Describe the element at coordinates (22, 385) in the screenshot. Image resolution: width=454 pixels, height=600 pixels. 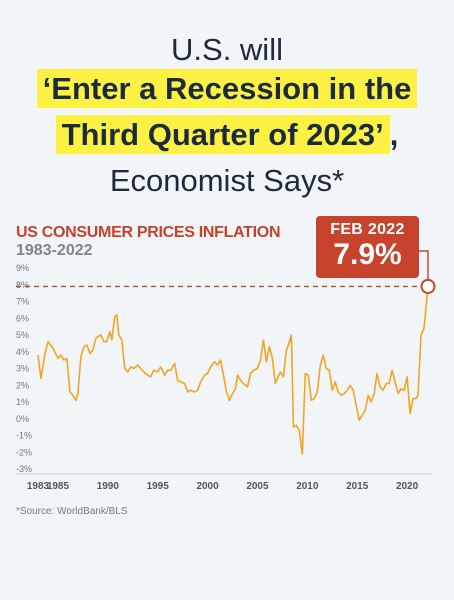
I see `y-tick-label: 2%` at that location.